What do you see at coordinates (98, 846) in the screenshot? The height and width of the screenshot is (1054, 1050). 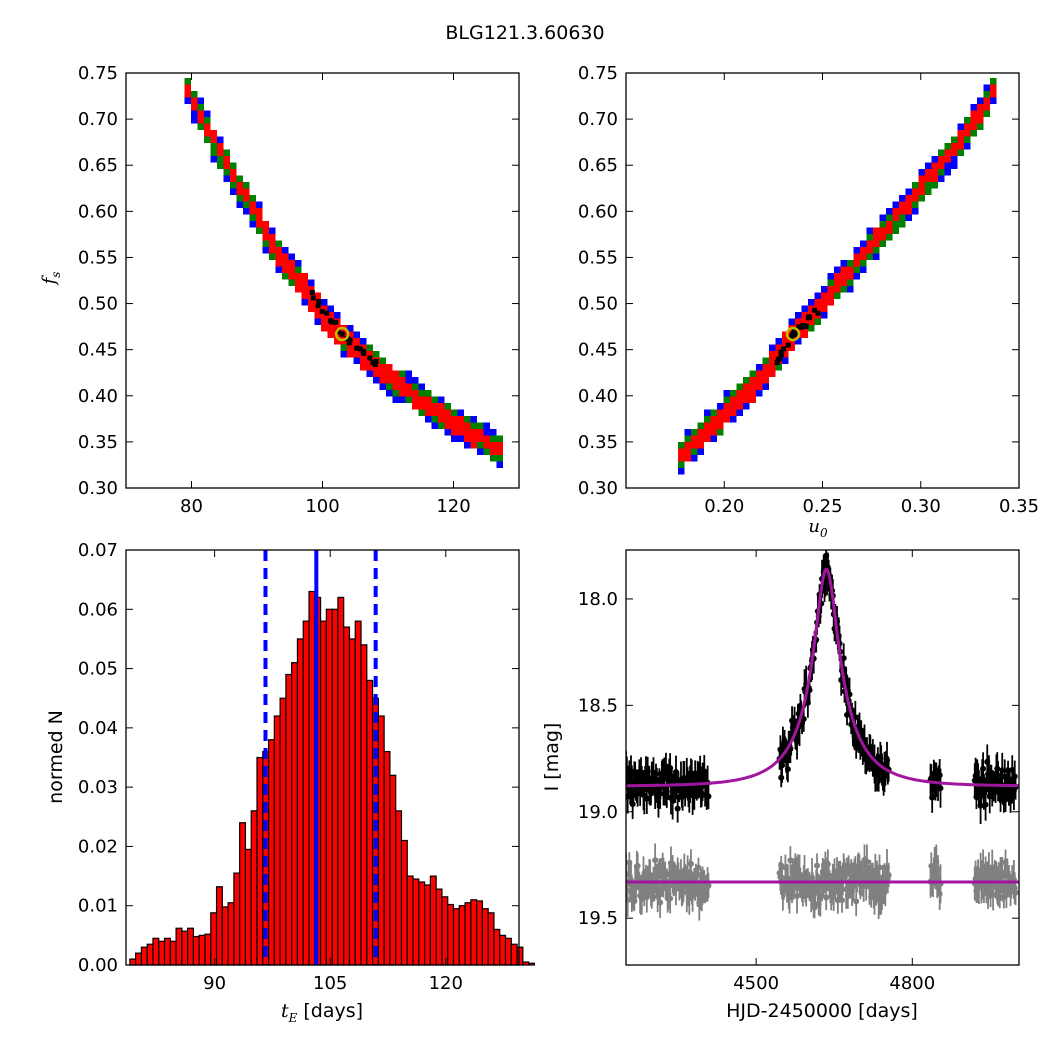 I see `y-tick-label: 0.02` at bounding box center [98, 846].